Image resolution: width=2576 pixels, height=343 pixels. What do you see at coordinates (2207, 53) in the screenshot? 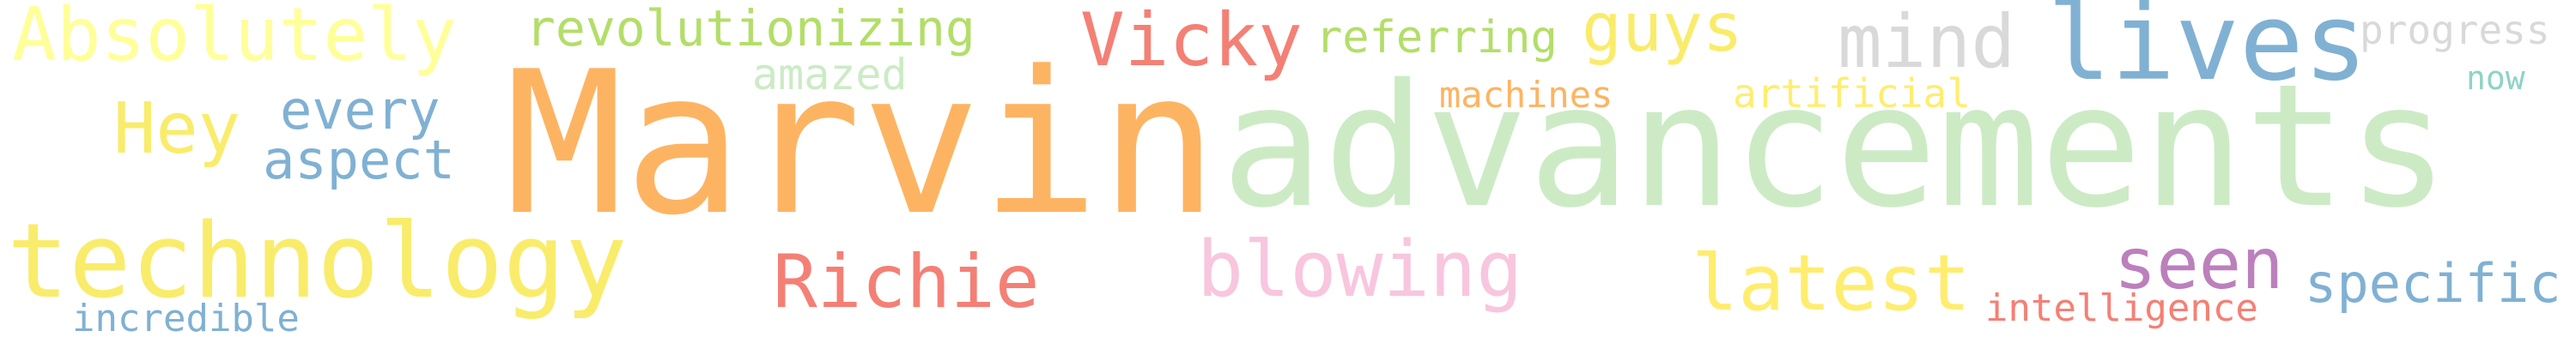
I see `word-lives: lives` at bounding box center [2207, 53].